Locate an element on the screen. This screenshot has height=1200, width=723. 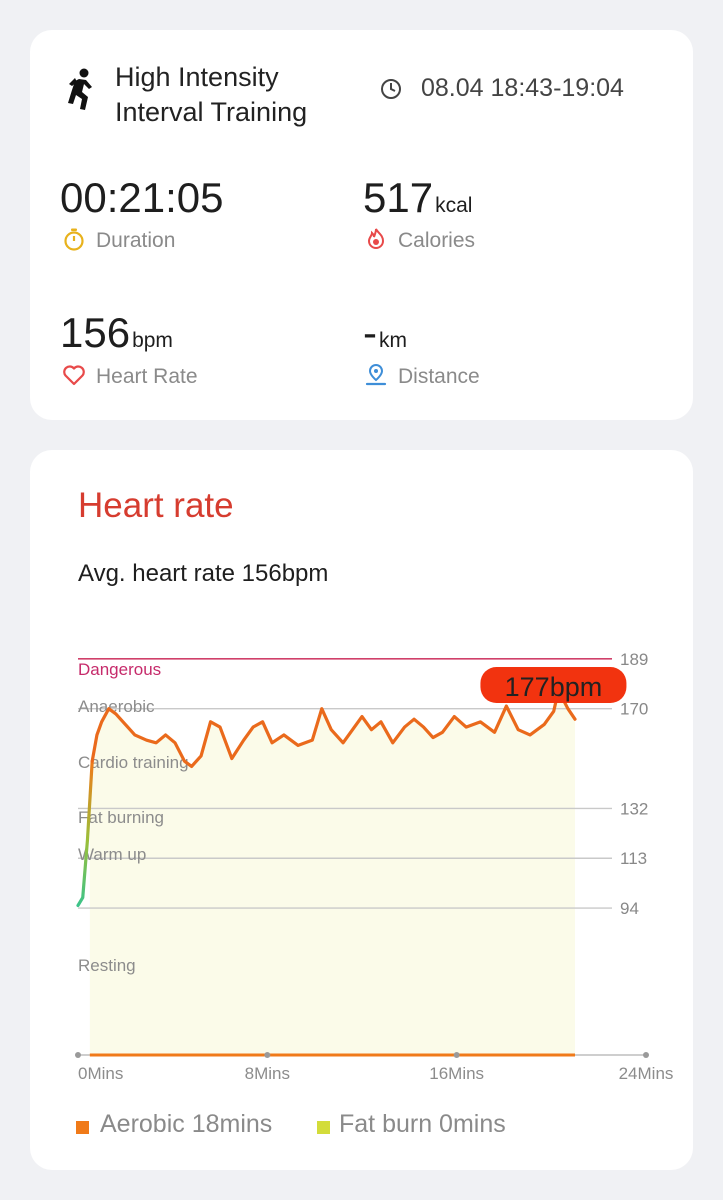
heart-rate-label: Heart Rate is located at coordinates (147, 376).